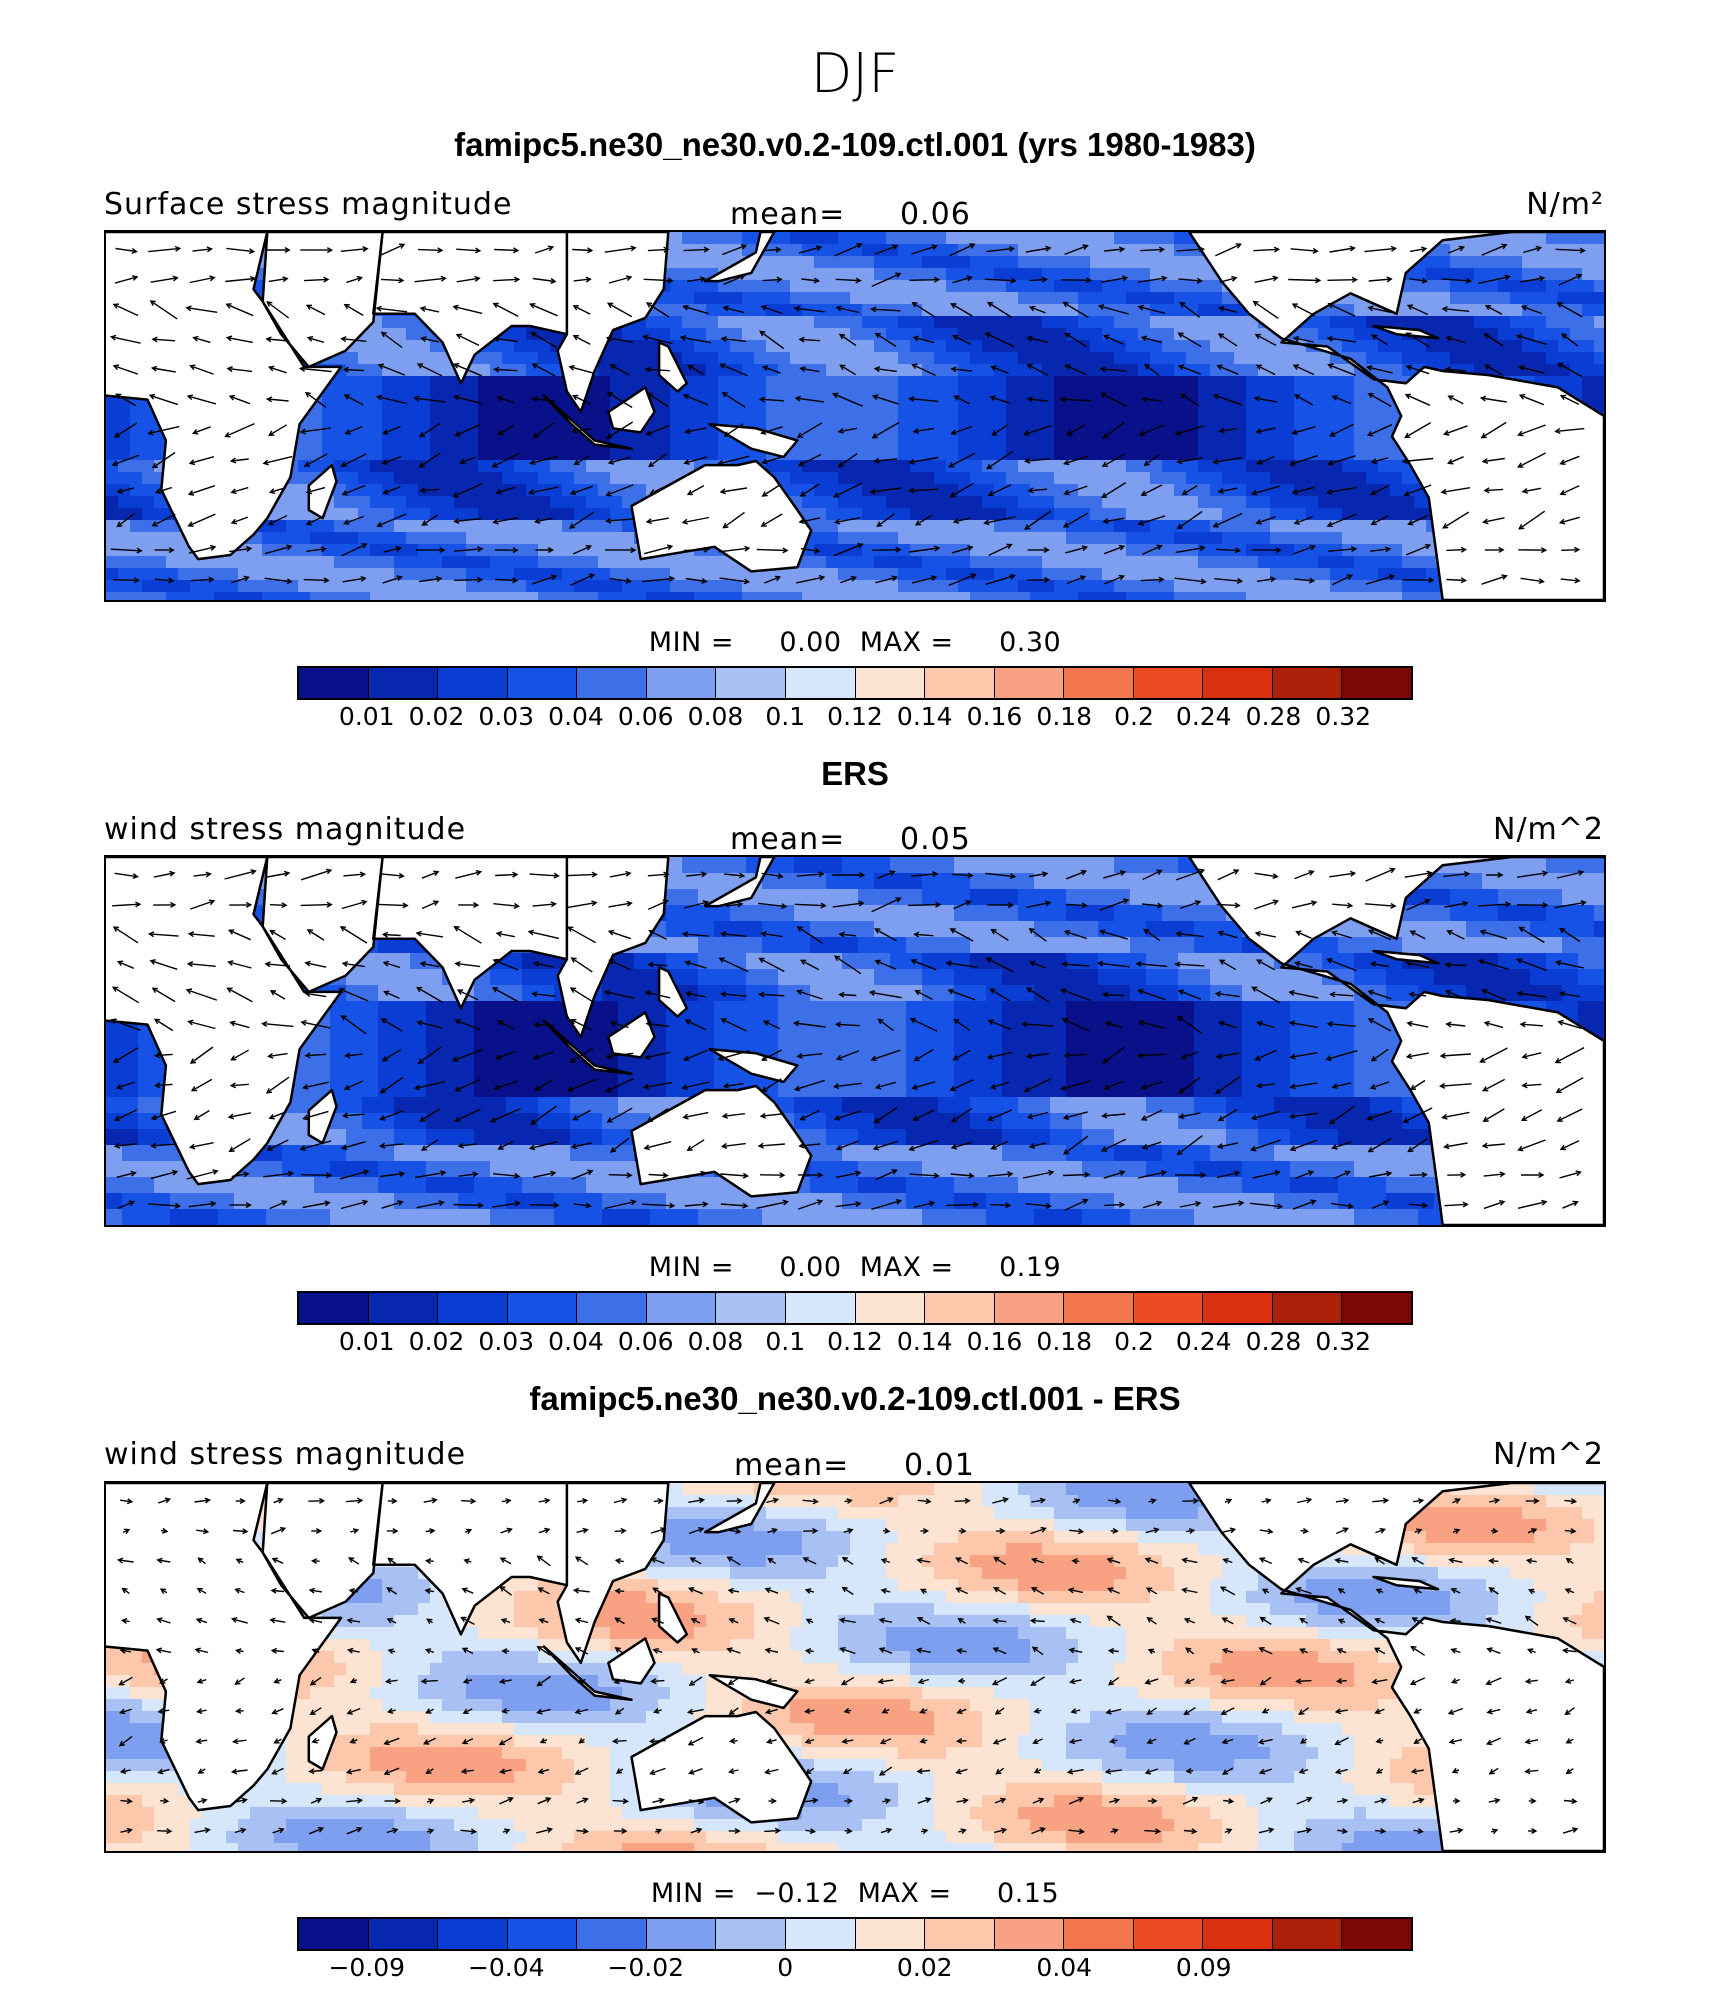  I want to click on panel-1-stats: MIN = 0.00 MAX = 0.30, so click(855, 642).